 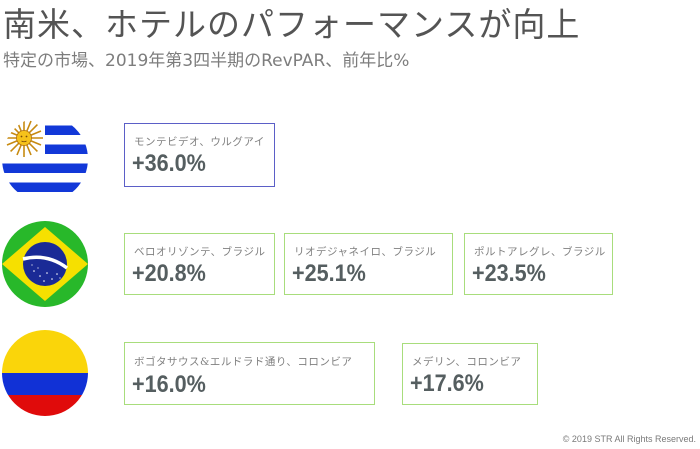 I want to click on brazil-flag-icon, so click(x=45, y=264).